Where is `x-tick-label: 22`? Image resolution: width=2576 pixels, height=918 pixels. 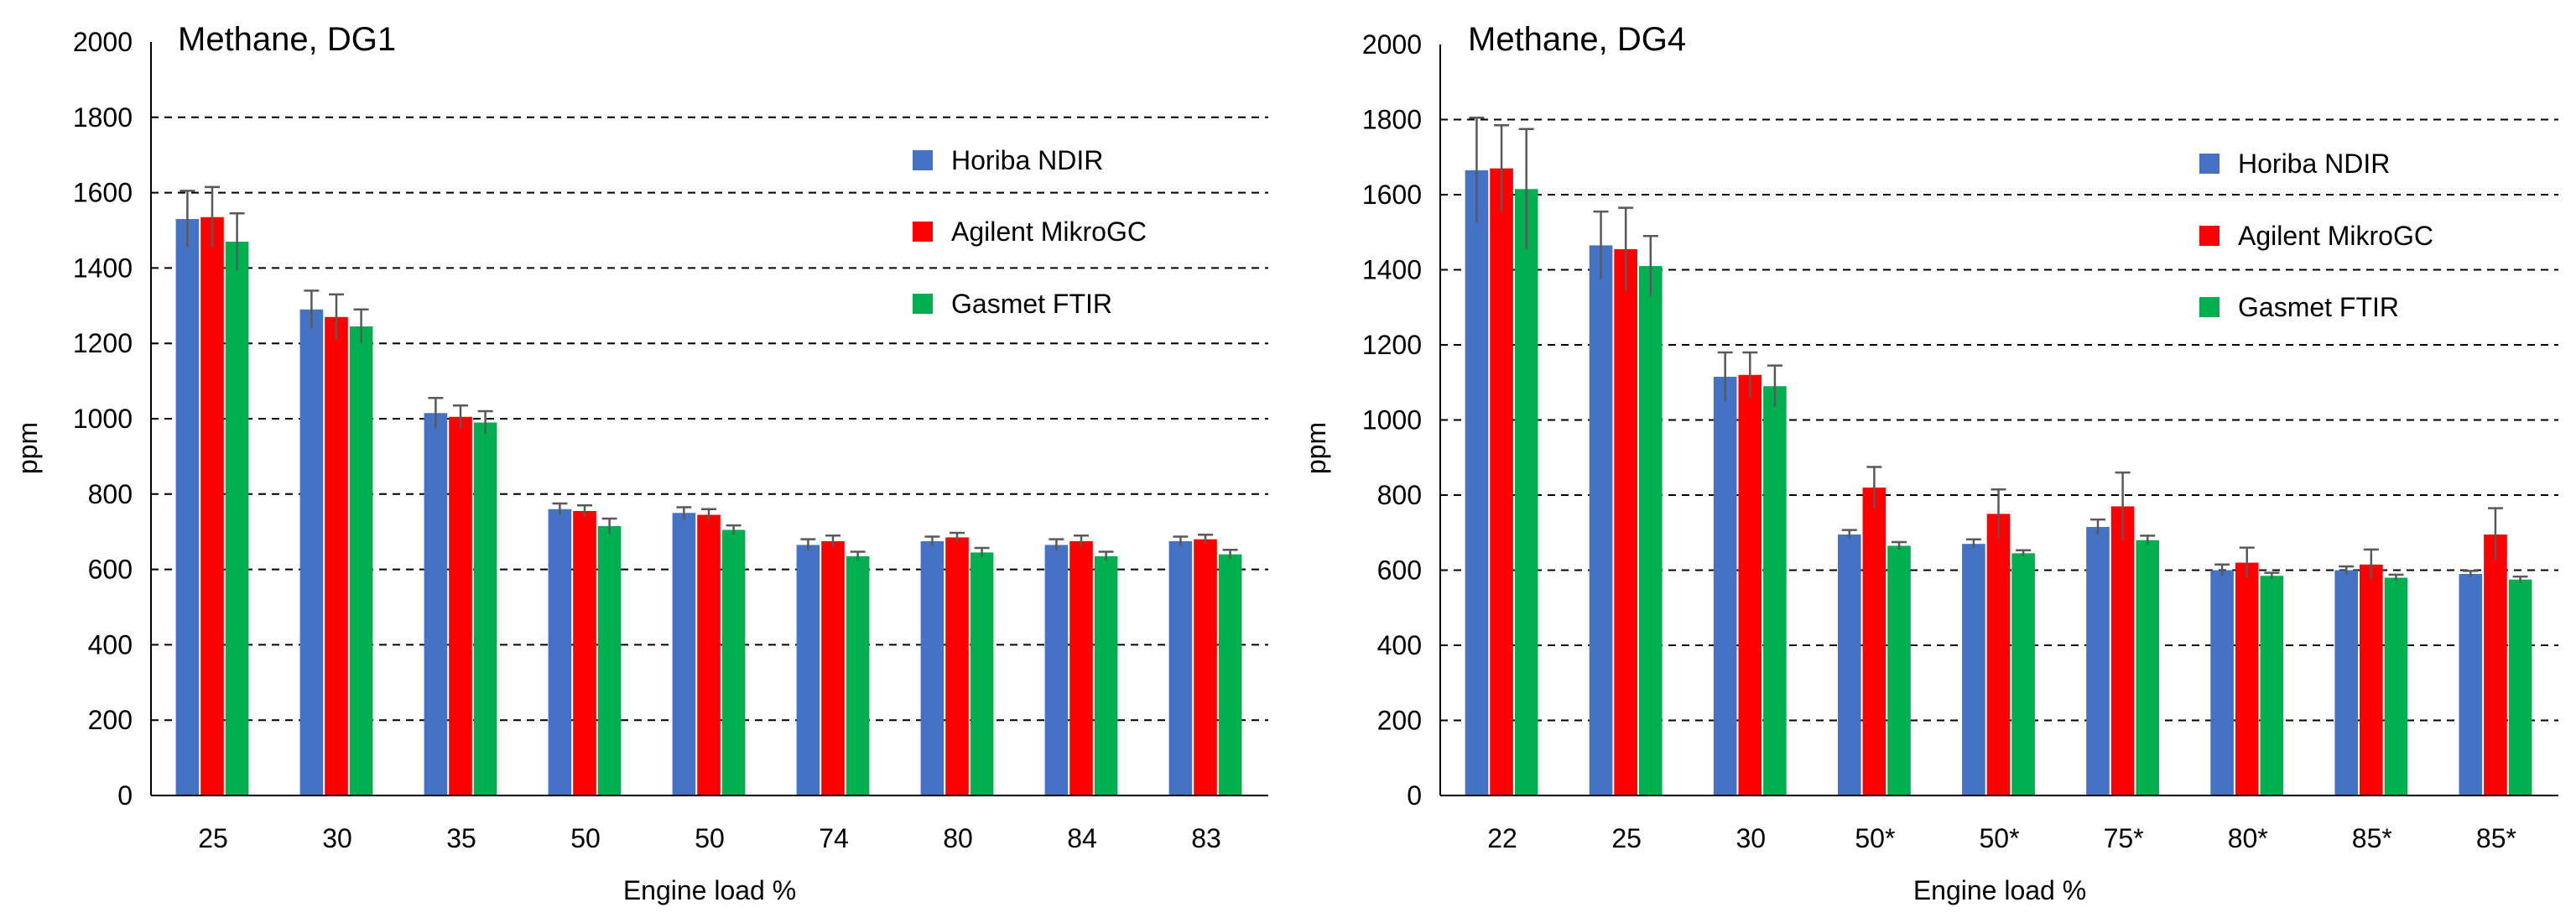
x-tick-label: 22 is located at coordinates (1502, 838).